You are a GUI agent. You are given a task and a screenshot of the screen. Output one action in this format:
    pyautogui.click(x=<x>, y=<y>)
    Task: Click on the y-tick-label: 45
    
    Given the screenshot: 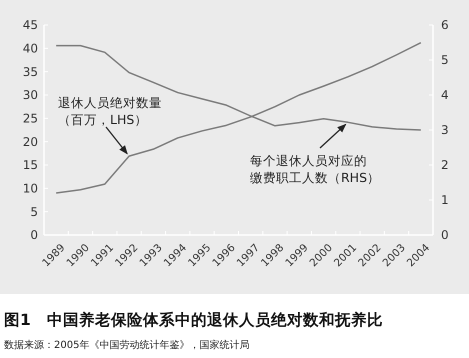 What is the action you would take?
    pyautogui.click(x=30, y=25)
    